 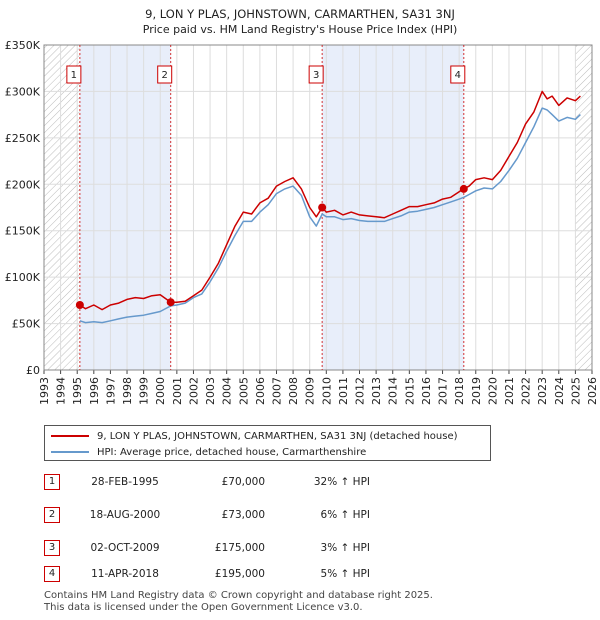 What do you see at coordinates (23, 231) in the screenshot?
I see `y-tick-label: £150K` at bounding box center [23, 231].